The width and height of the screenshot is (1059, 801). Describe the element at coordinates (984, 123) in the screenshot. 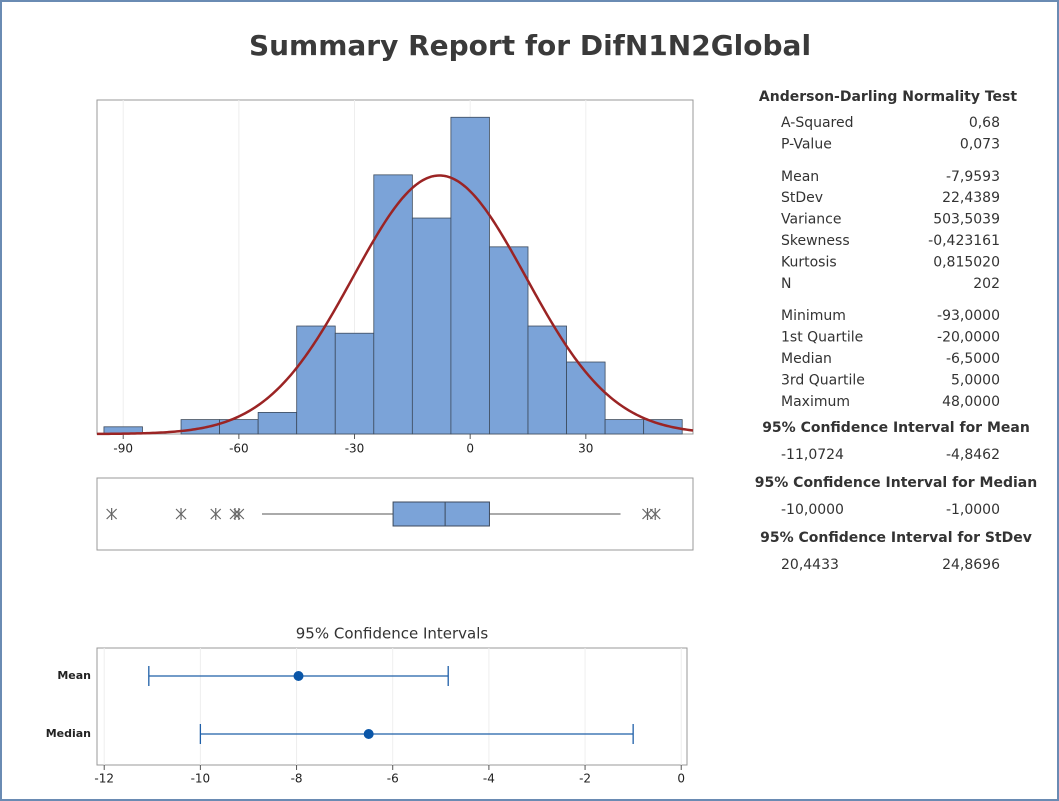

I see `stat-value: 0,68` at that location.